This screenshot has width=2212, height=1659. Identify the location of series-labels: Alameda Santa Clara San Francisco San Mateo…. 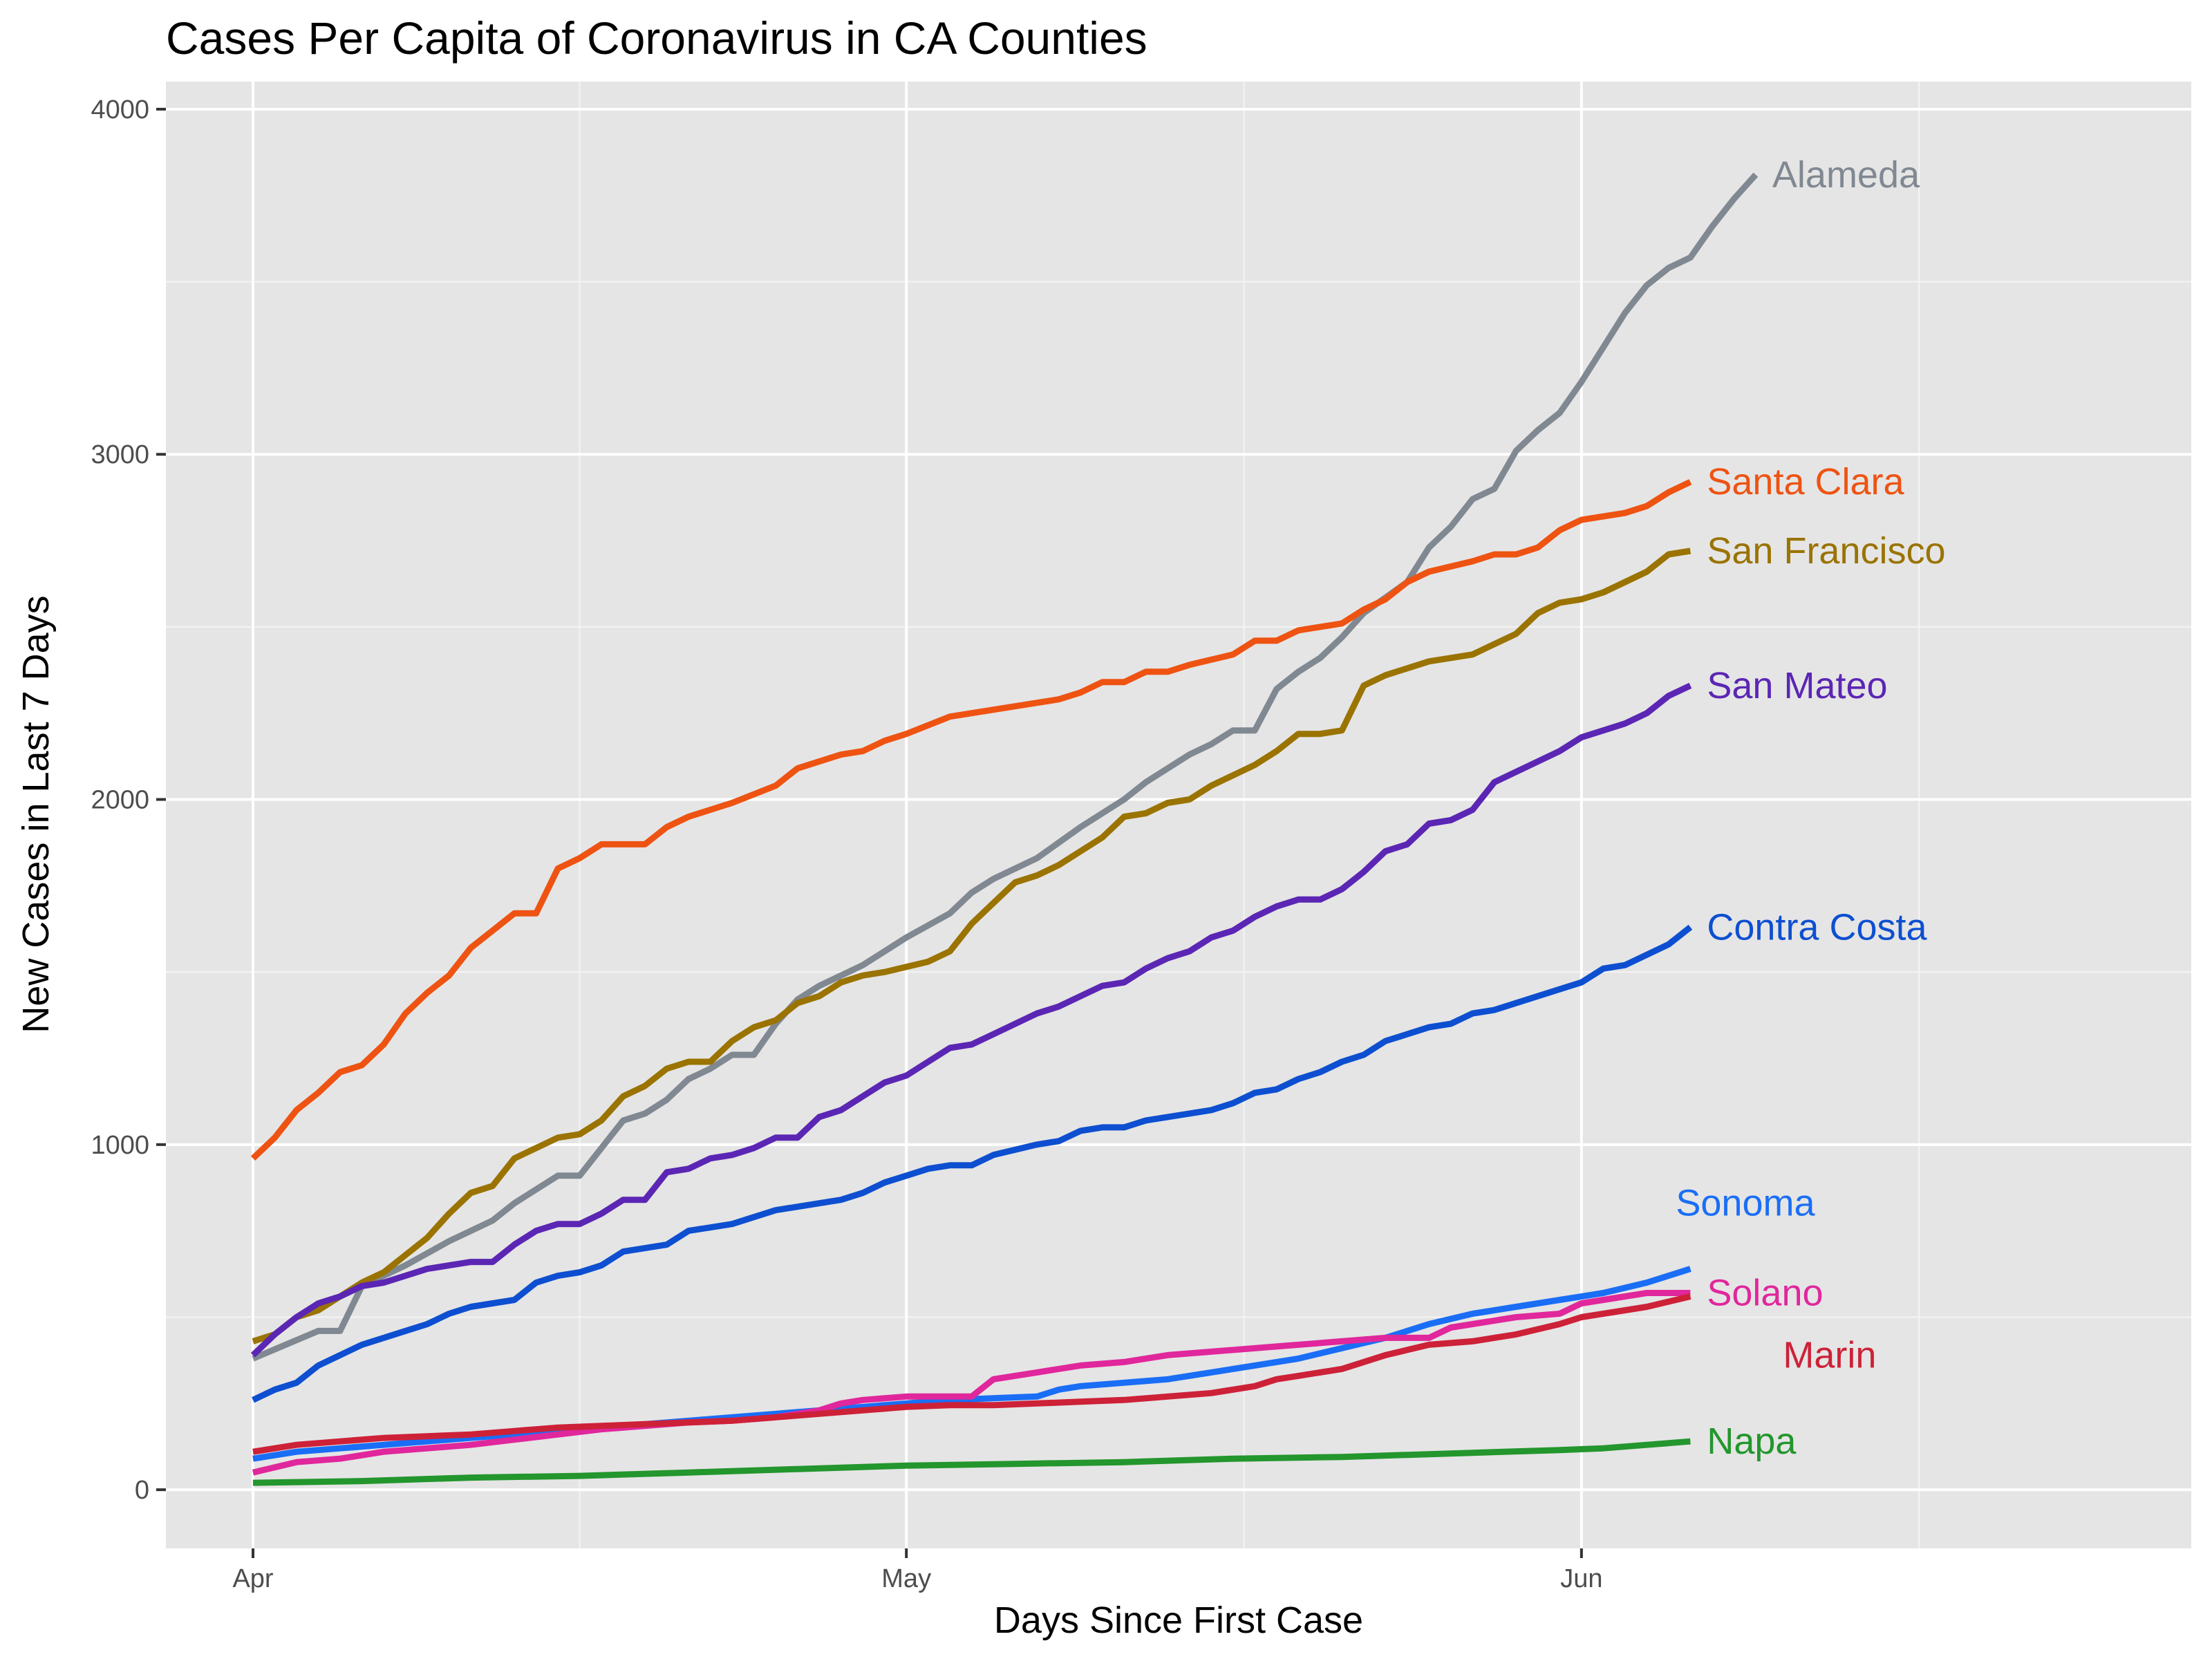
(1811, 808).